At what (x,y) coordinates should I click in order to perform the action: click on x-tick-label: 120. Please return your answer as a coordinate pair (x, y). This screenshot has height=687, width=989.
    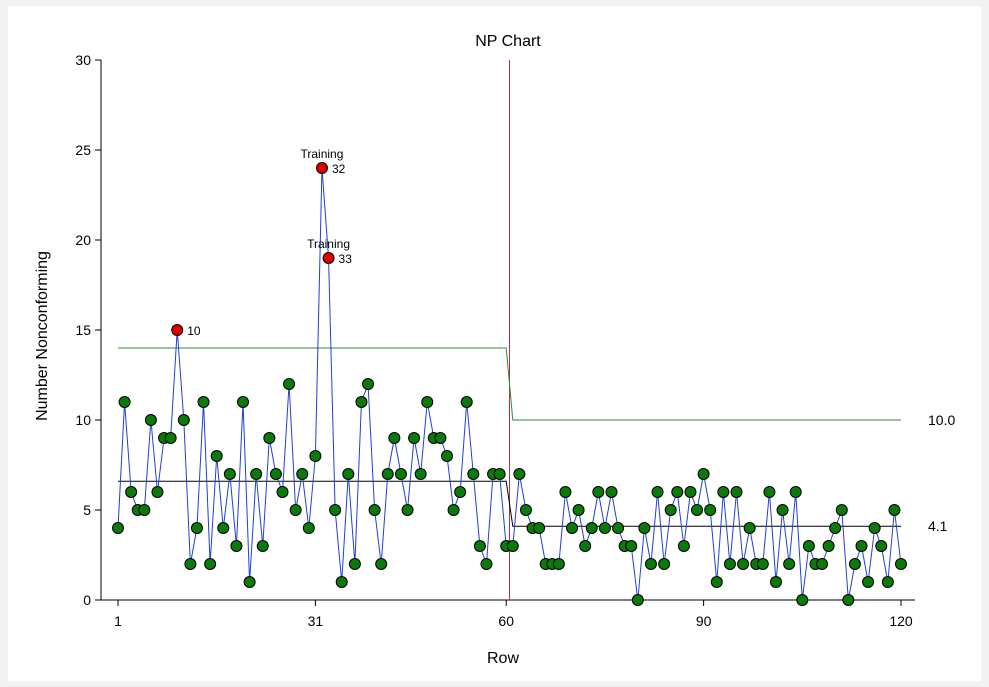
    Looking at the image, I should click on (901, 621).